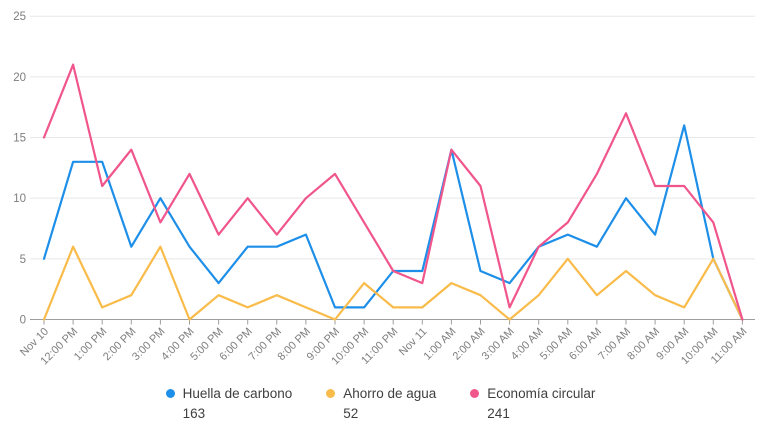 The image size is (761, 443). Describe the element at coordinates (390, 393) in the screenshot. I see `legend-item-label: Ahorro de agua` at that location.